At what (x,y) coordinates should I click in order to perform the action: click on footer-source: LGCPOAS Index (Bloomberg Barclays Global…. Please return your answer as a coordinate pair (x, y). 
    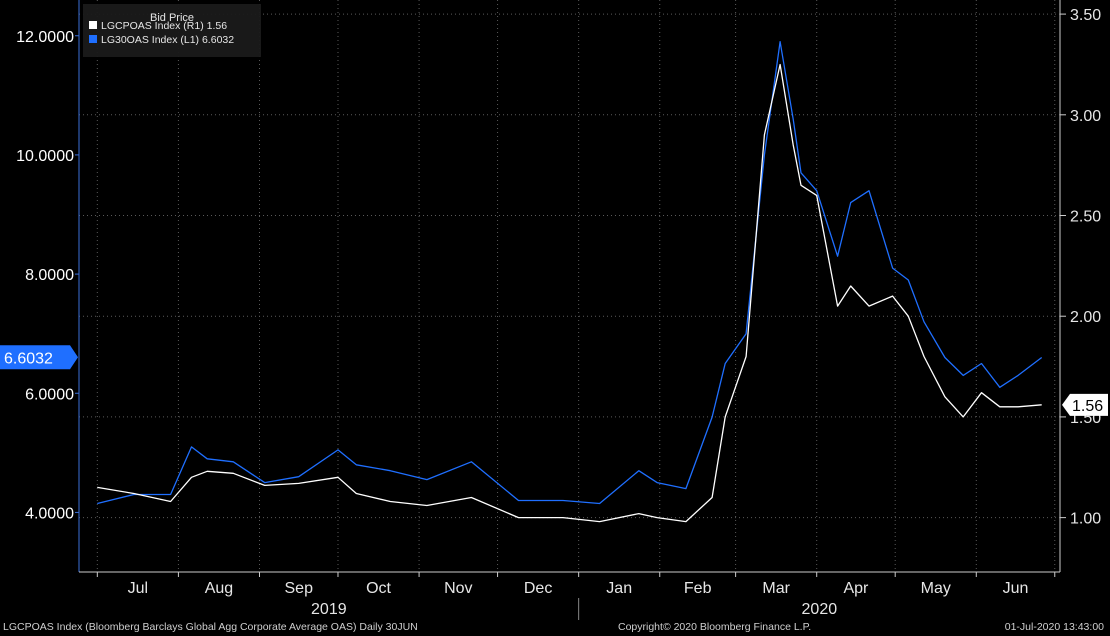
    Looking at the image, I should click on (210, 627).